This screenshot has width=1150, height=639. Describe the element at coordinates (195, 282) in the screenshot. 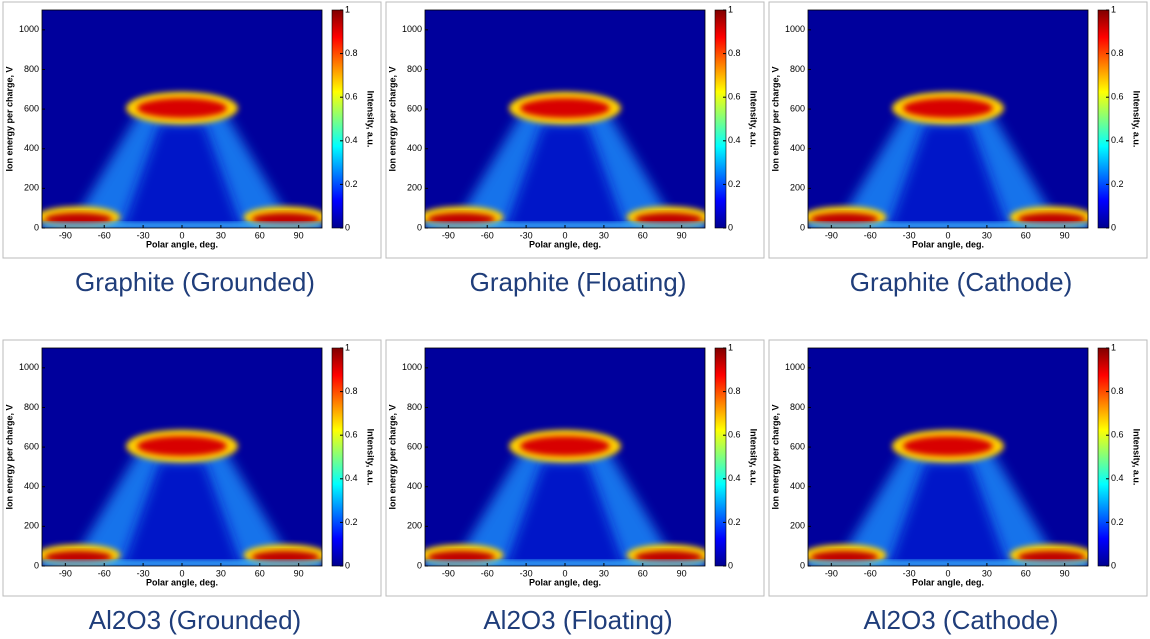

I see `panel-caption: Graphite (Grounded)` at that location.